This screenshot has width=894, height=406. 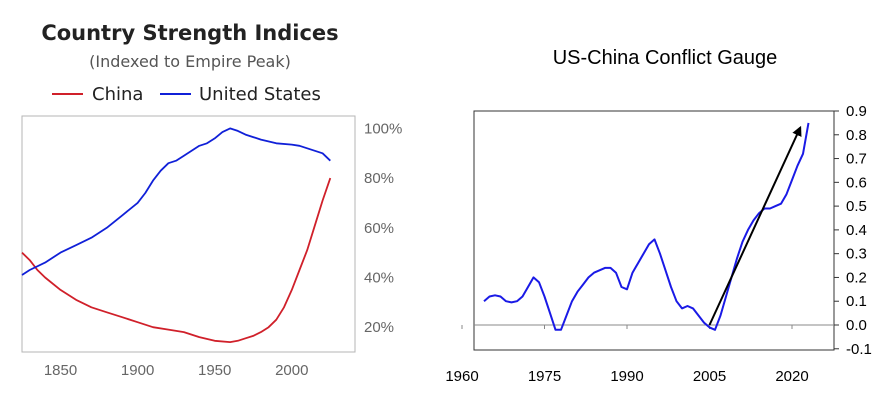 I want to click on right-x-tick-label: 1960, so click(x=461, y=376).